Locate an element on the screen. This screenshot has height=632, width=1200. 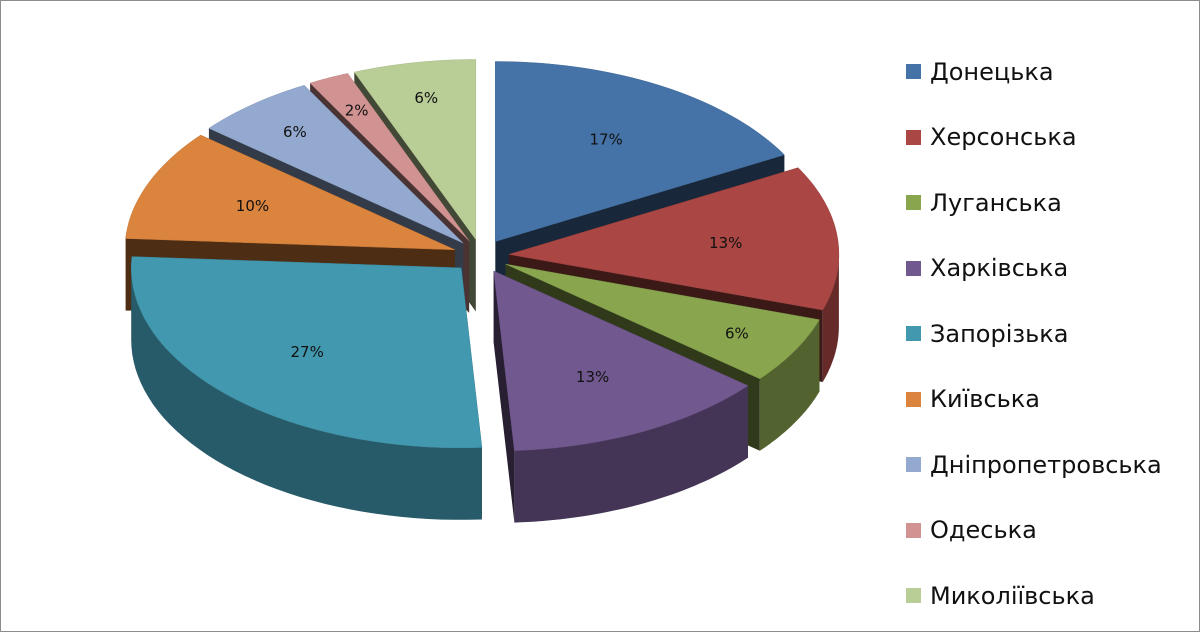
legend-label: Миколіївська is located at coordinates (1012, 595).